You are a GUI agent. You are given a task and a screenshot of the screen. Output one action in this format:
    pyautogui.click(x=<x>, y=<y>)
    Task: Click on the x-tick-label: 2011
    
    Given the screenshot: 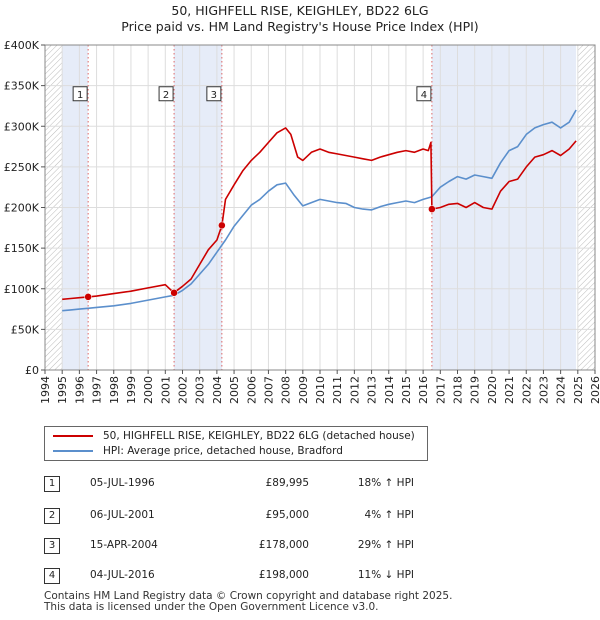 What is the action you would take?
    pyautogui.click(x=337, y=390)
    